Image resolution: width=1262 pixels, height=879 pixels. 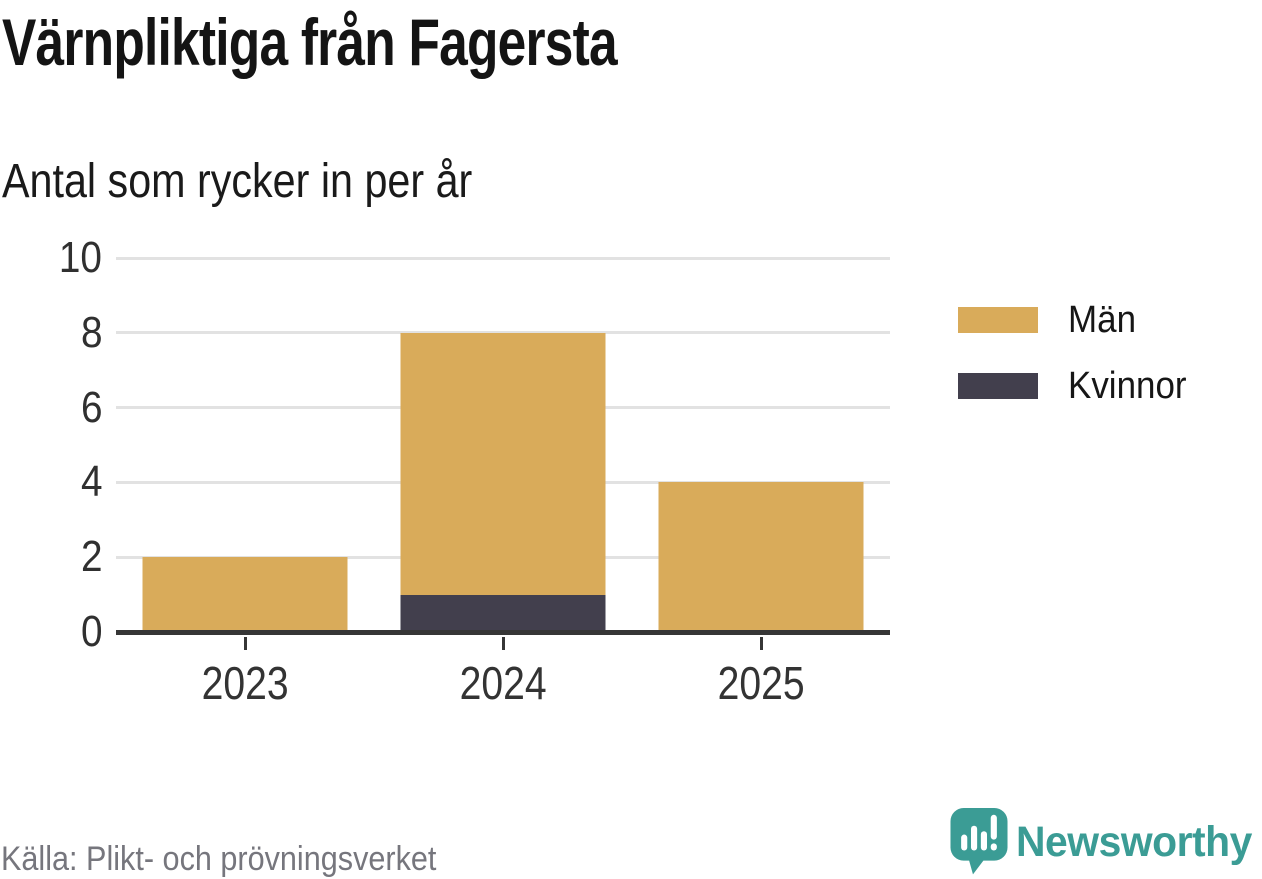 What do you see at coordinates (503, 632) in the screenshot?
I see `x-axis-line` at bounding box center [503, 632].